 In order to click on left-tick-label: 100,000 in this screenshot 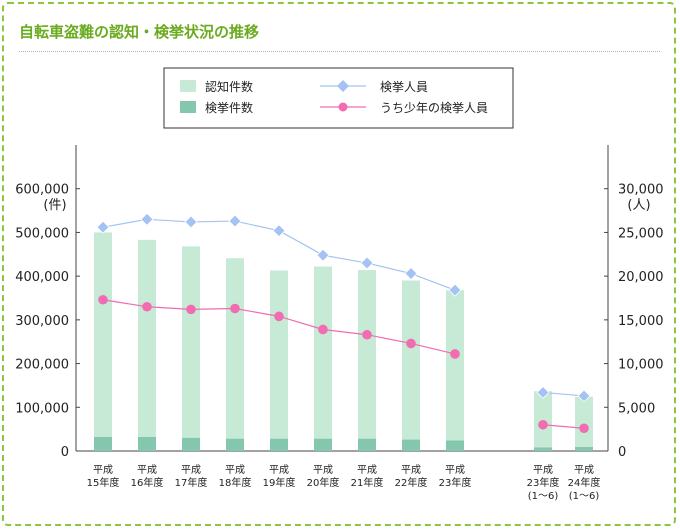, I will do `click(42, 408)`.